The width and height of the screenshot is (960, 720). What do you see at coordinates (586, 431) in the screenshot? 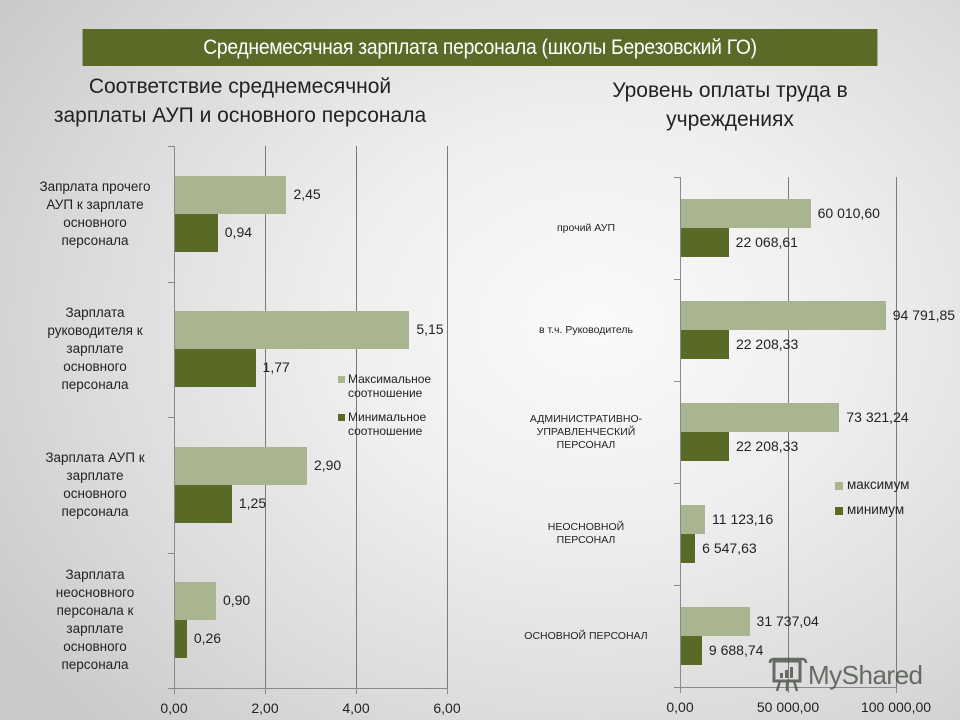
I see `category-label: АДМИНИСТРАТИВНО- УПРАВЛЕНЧЕСКИЙ ПЕРСОНАЛ` at bounding box center [586, 431].